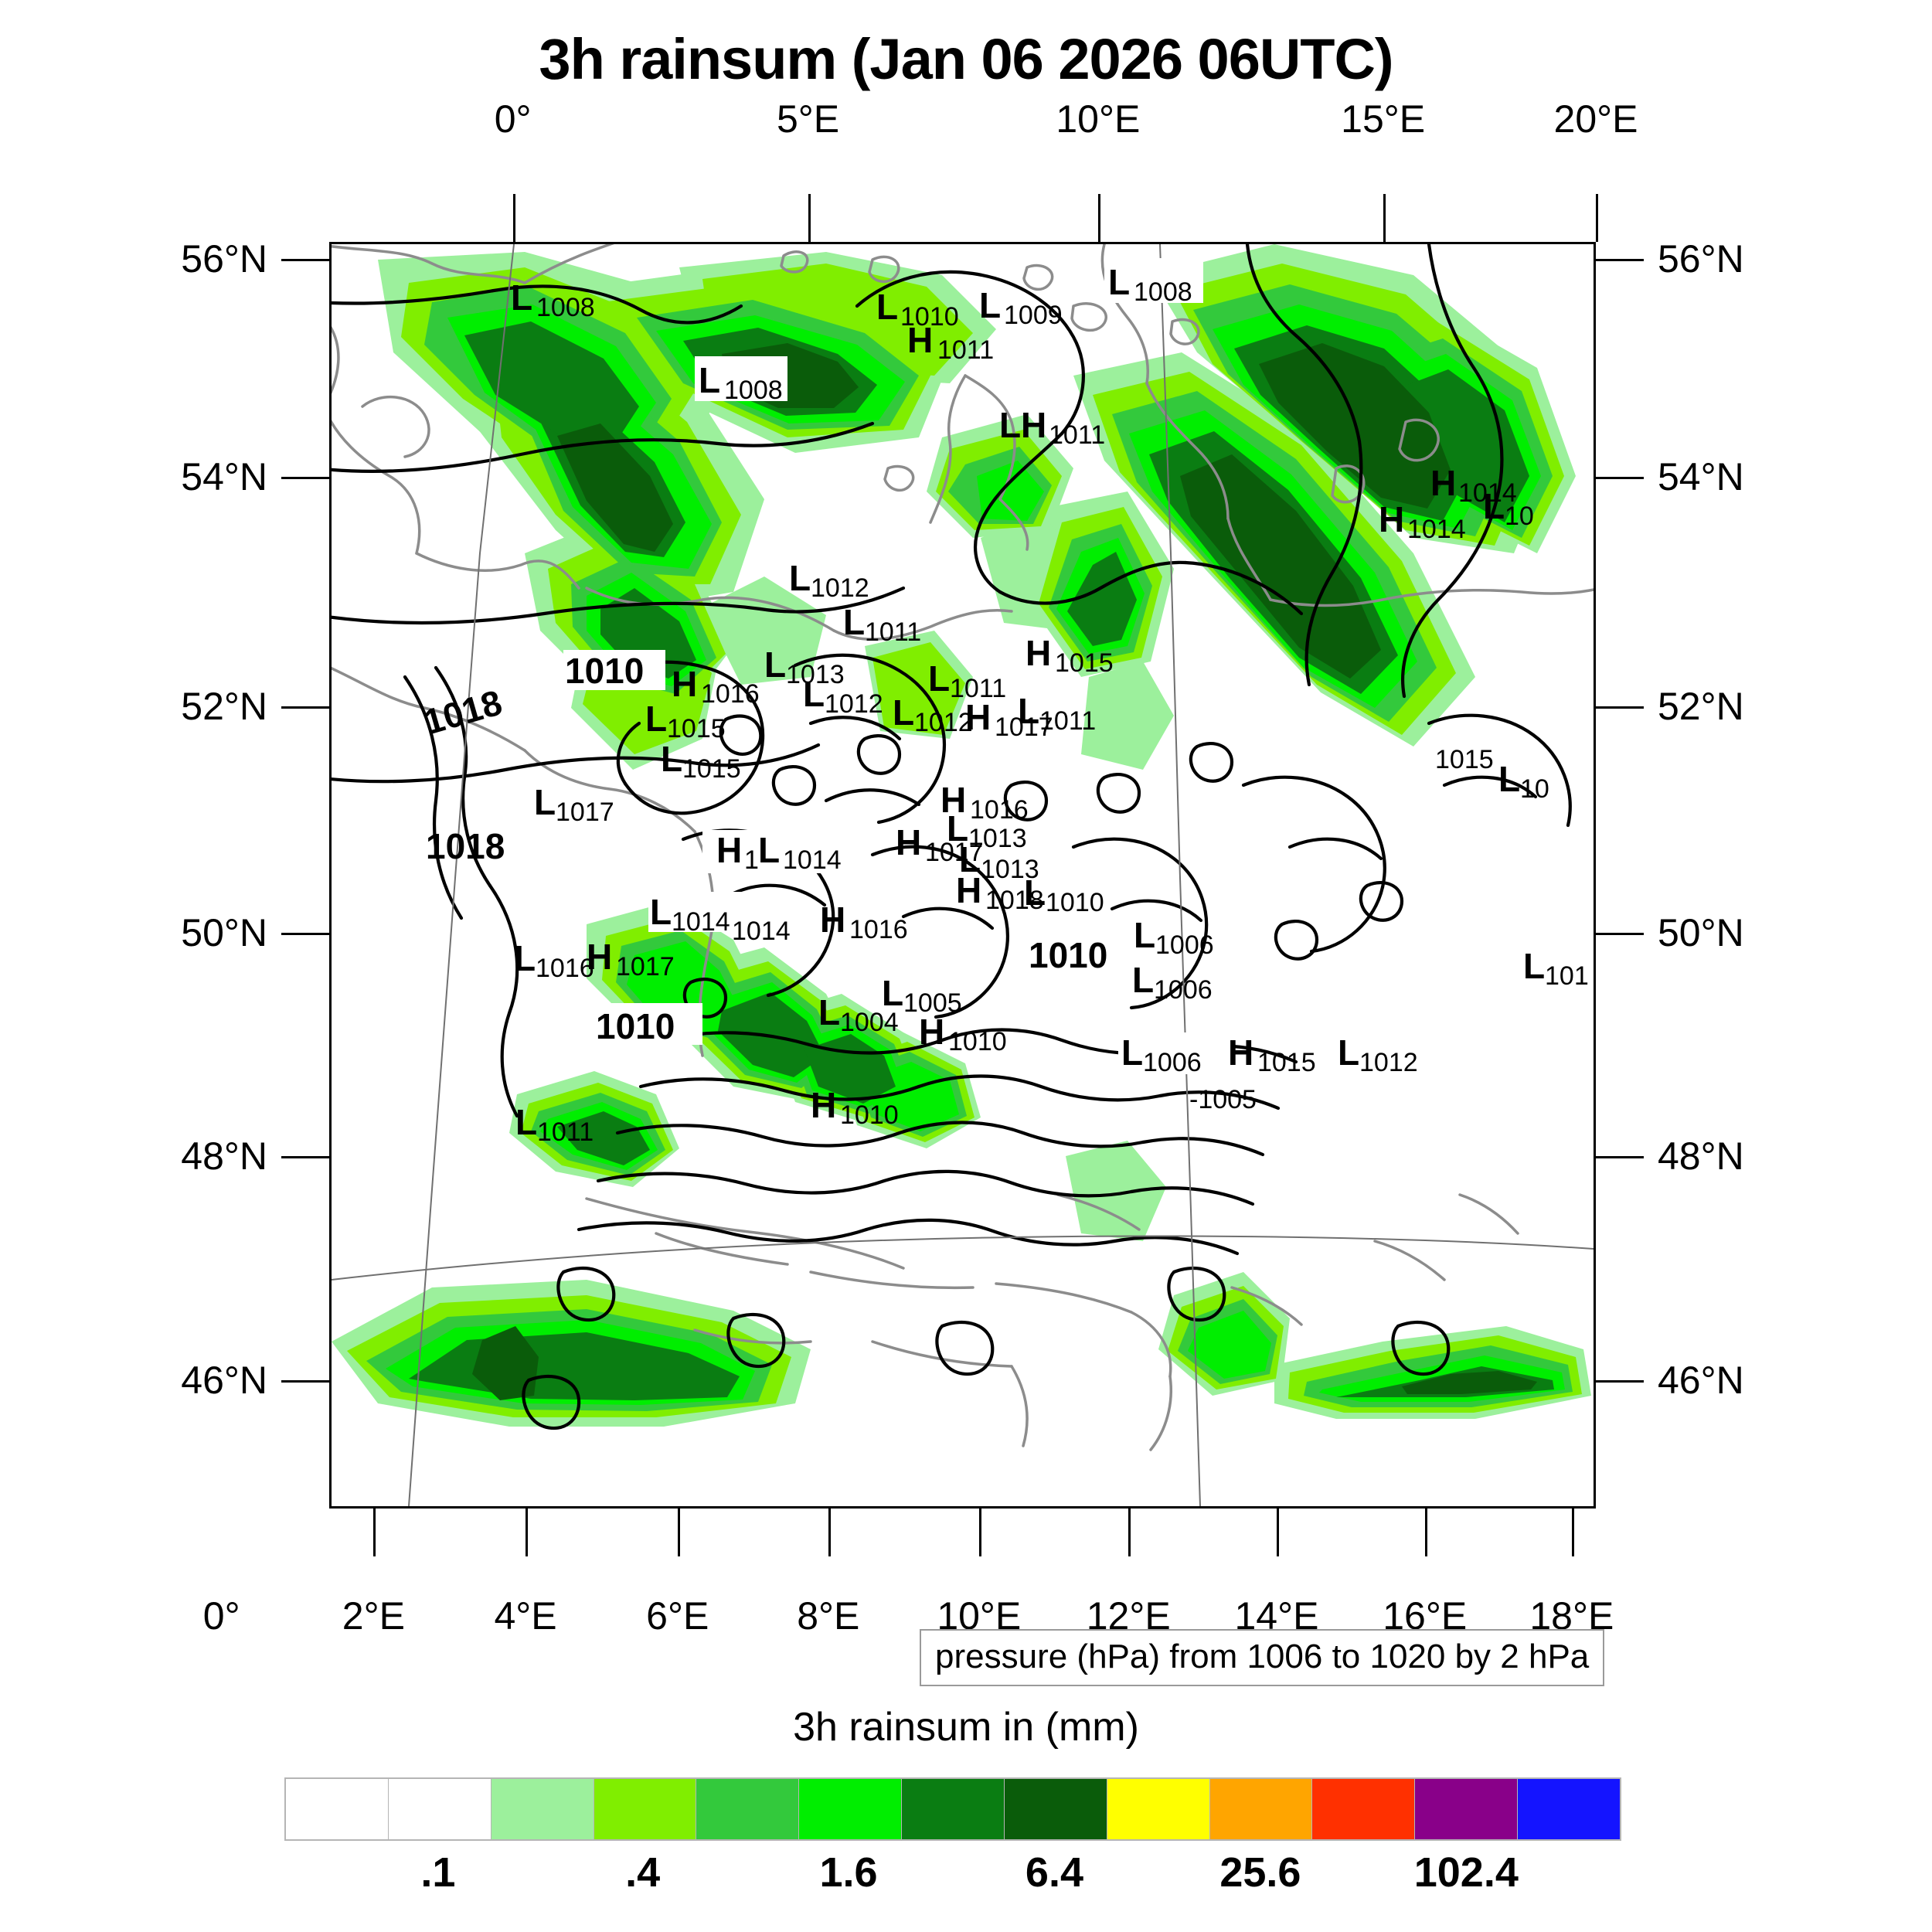  I want to click on colorbar-tick-1: .4, so click(643, 1872).